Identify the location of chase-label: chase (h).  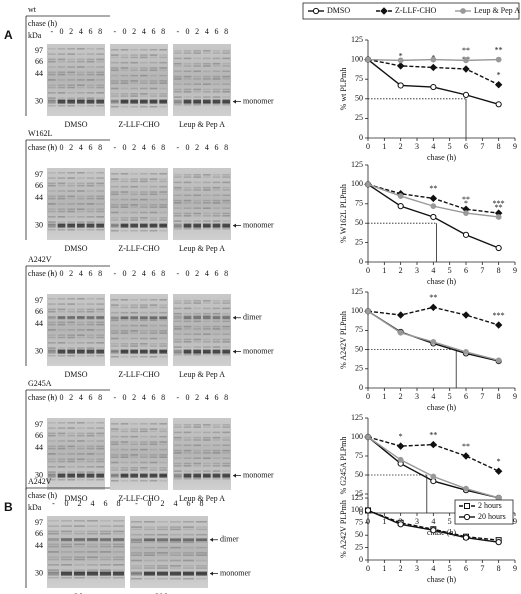
(42, 273).